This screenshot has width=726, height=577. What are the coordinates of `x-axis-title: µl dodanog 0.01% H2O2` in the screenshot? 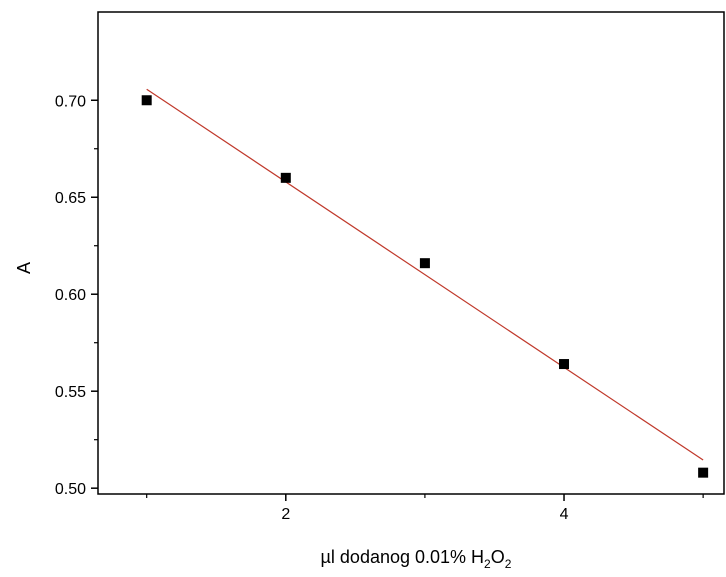 It's located at (416, 559).